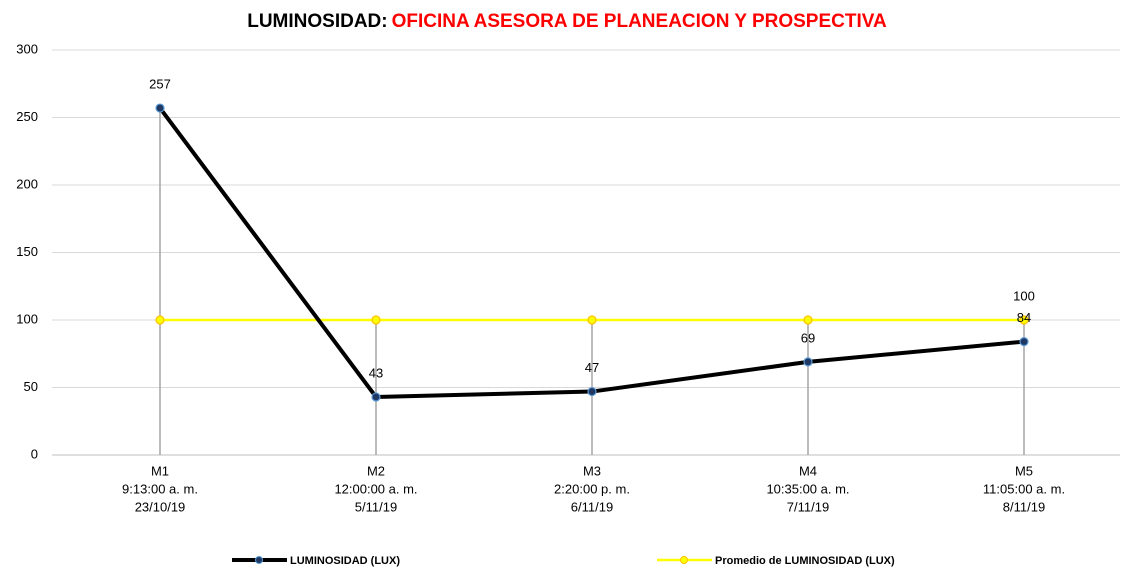 Image resolution: width=1125 pixels, height=570 pixels. I want to click on x-tick-label: M2, so click(376, 470).